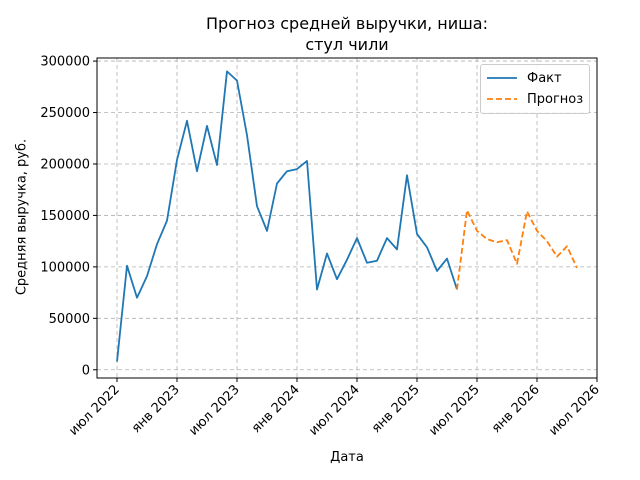 This screenshot has height=480, width=640. What do you see at coordinates (454, 410) in the screenshot?
I see `x-tick-label: июл 2025` at bounding box center [454, 410].